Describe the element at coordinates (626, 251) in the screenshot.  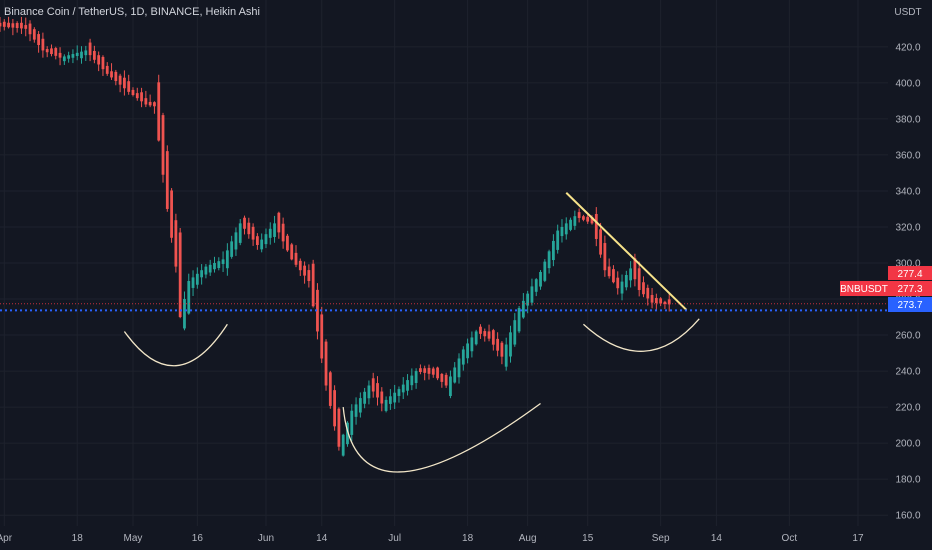
I see `trendline` at that location.